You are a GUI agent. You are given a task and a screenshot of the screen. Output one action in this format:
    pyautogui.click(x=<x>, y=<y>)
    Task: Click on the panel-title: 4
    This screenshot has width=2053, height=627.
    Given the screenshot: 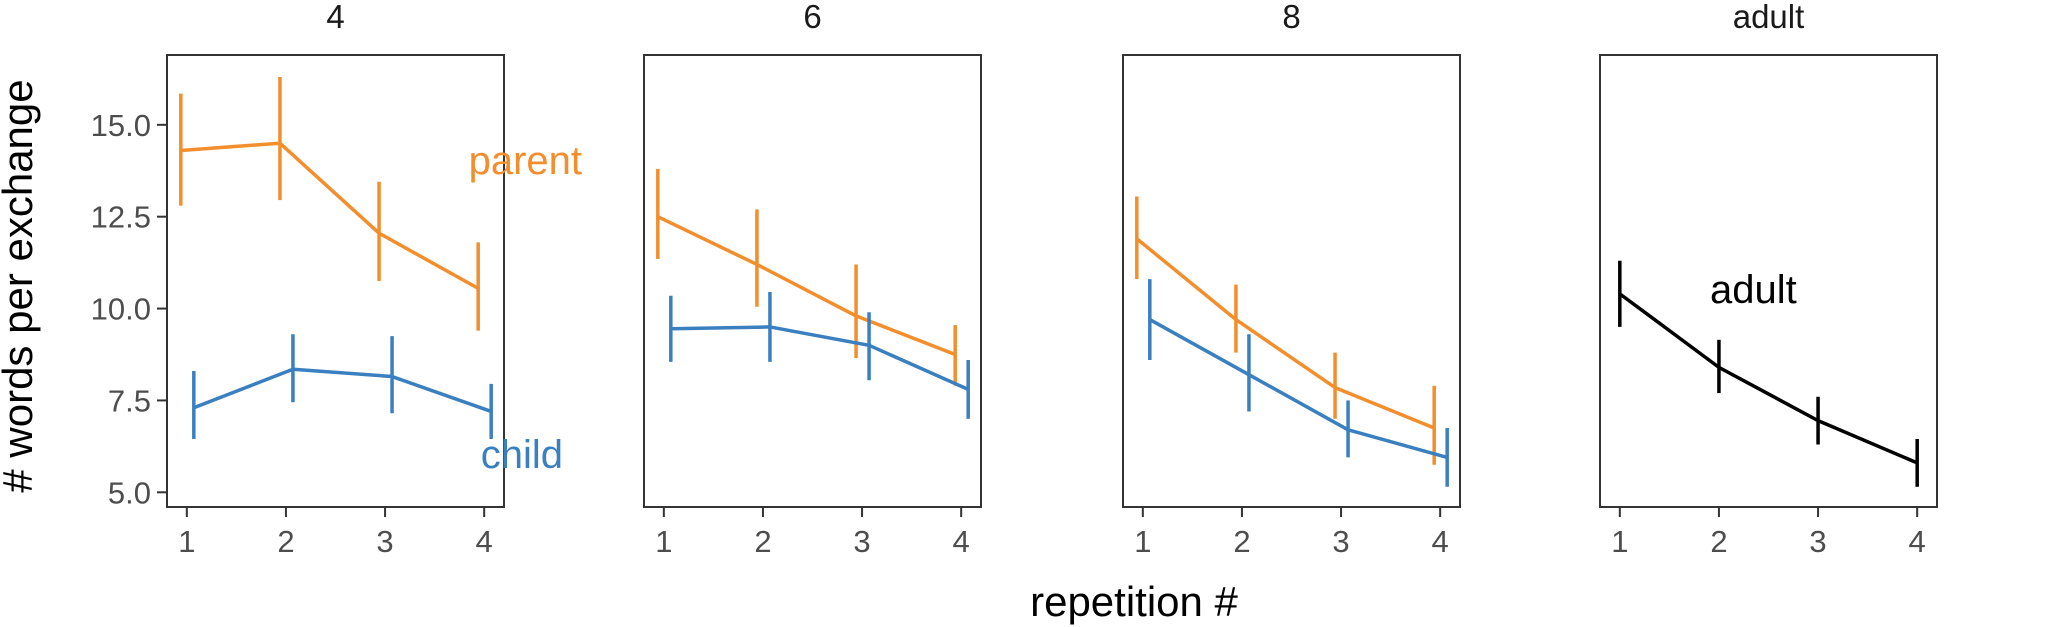 What is the action you would take?
    pyautogui.click(x=335, y=17)
    